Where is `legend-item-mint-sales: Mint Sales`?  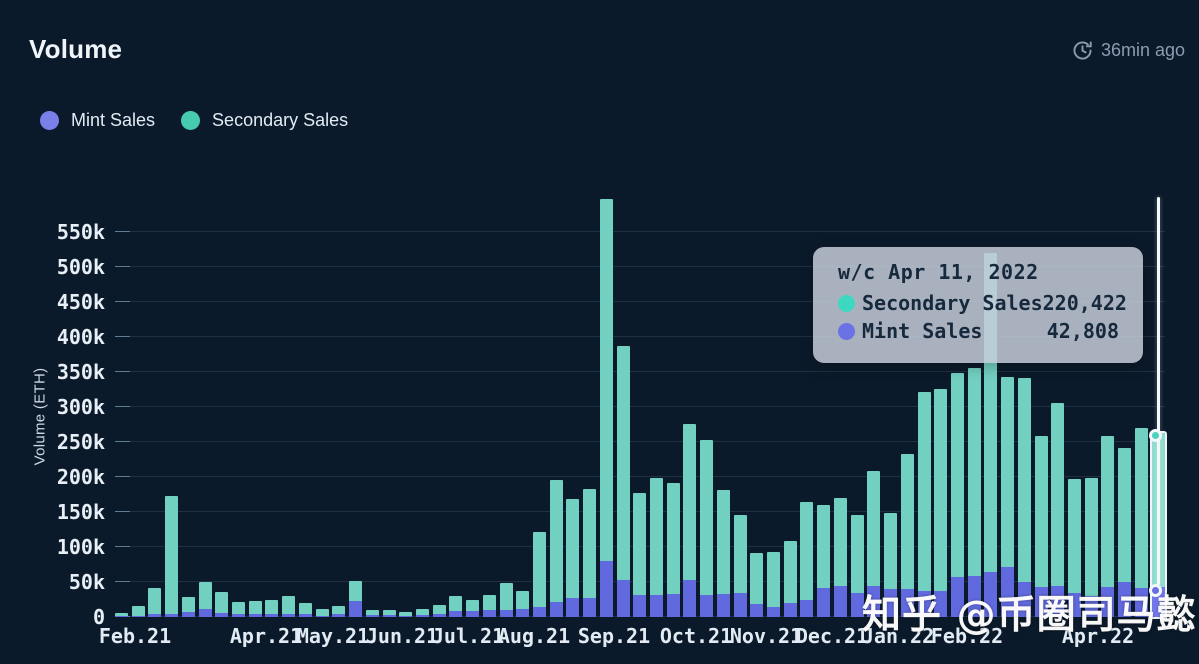 legend-item-mint-sales: Mint Sales is located at coordinates (97, 120).